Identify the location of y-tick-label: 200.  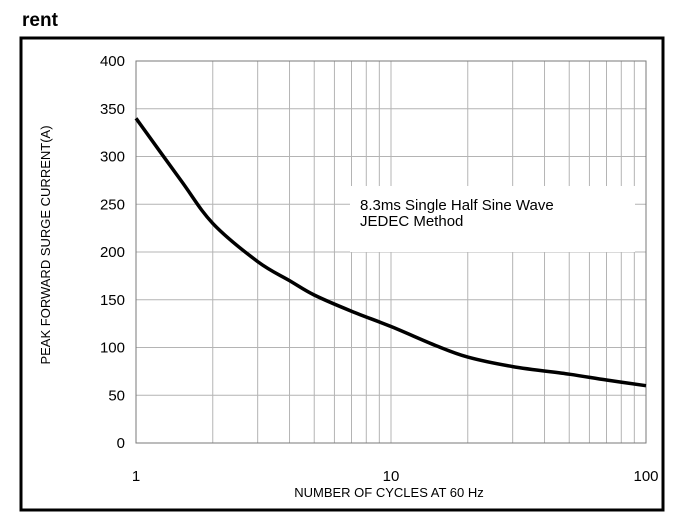
(112, 252).